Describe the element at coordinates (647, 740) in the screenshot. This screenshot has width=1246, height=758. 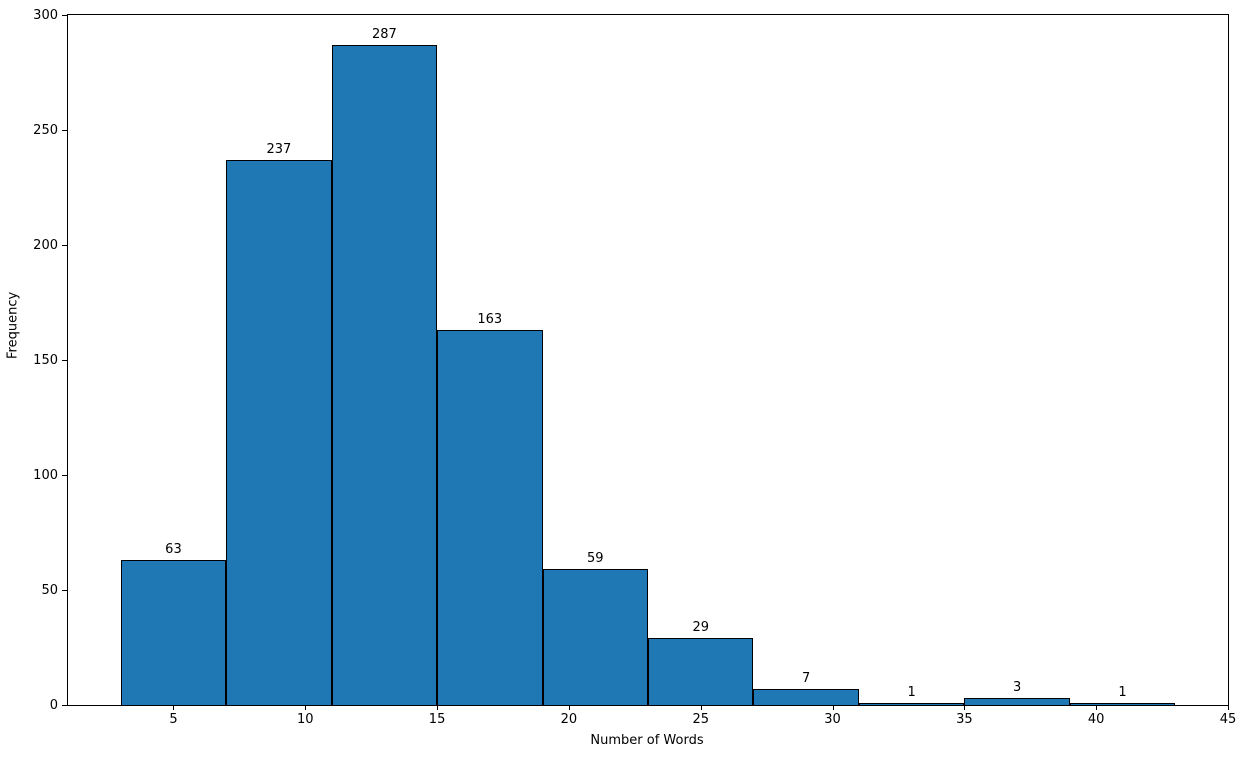
I see `x-axis-title: Number of Words` at that location.